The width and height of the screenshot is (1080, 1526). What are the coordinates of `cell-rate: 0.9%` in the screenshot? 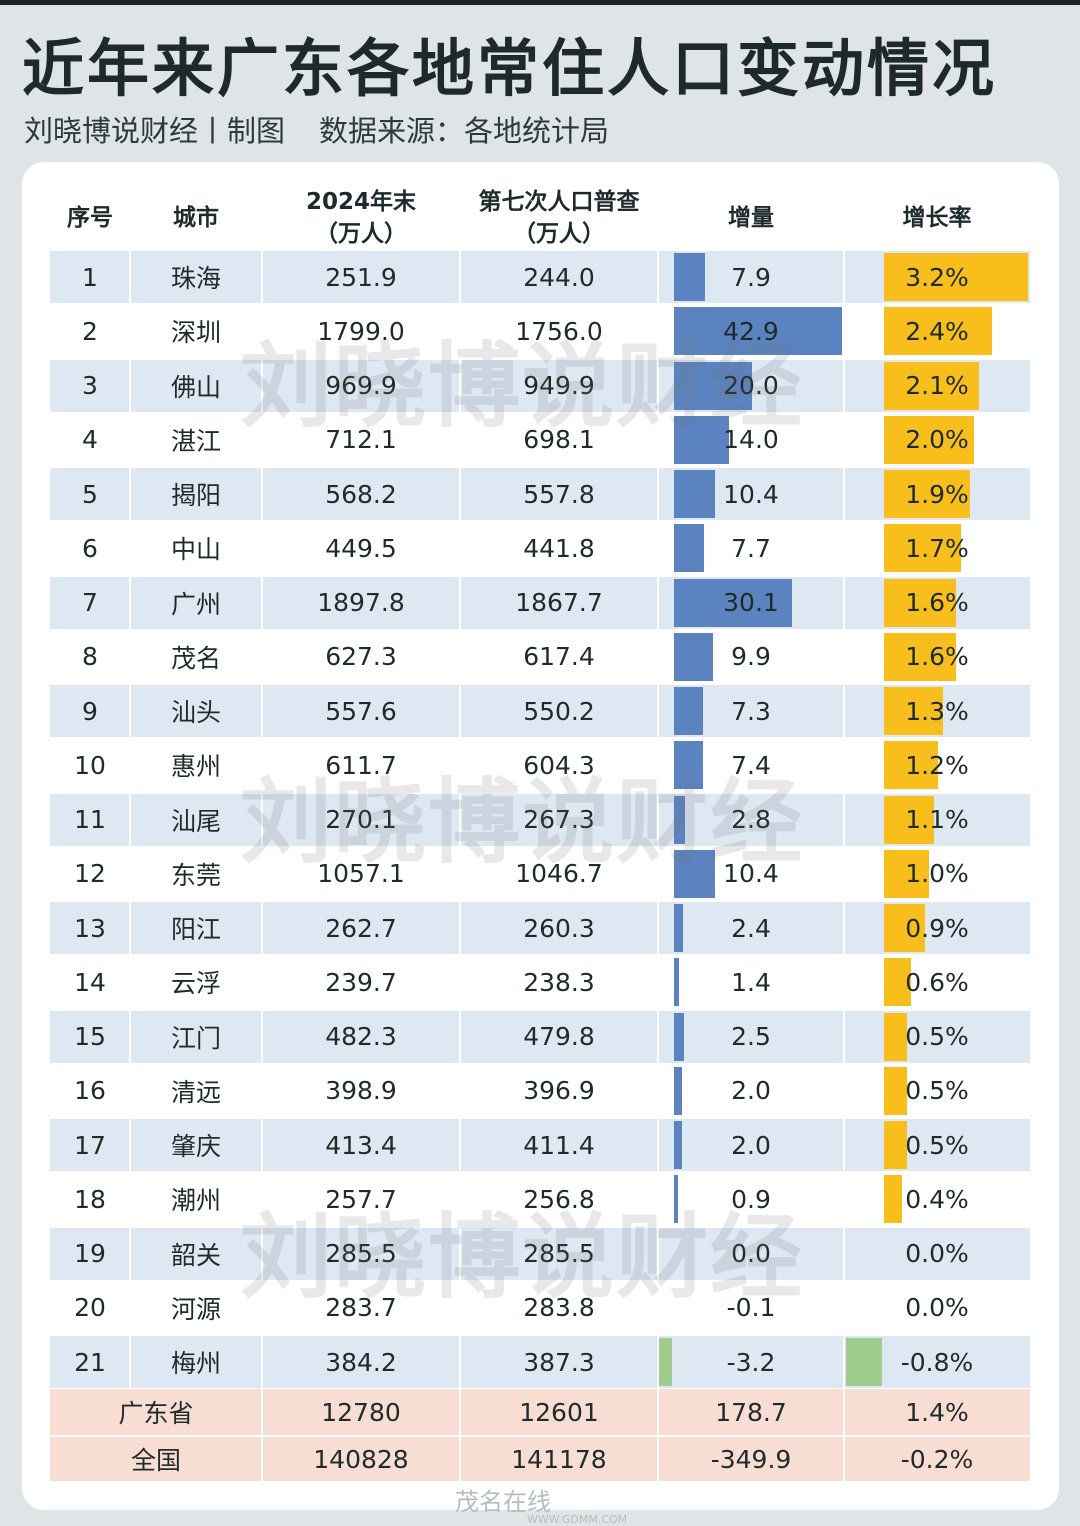 It's located at (937, 928).